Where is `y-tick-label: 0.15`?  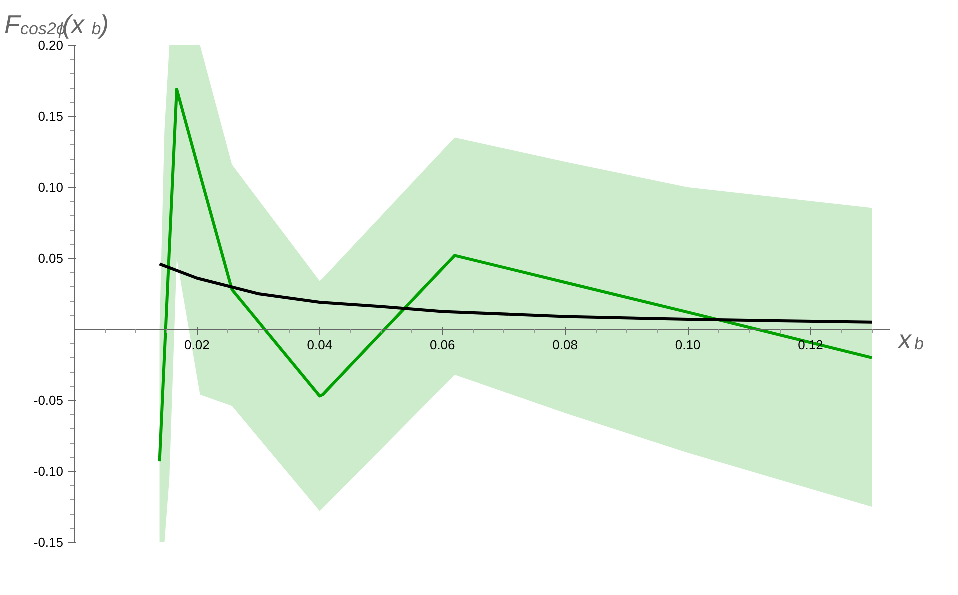
y-tick-label: 0.15 is located at coordinates (51, 116).